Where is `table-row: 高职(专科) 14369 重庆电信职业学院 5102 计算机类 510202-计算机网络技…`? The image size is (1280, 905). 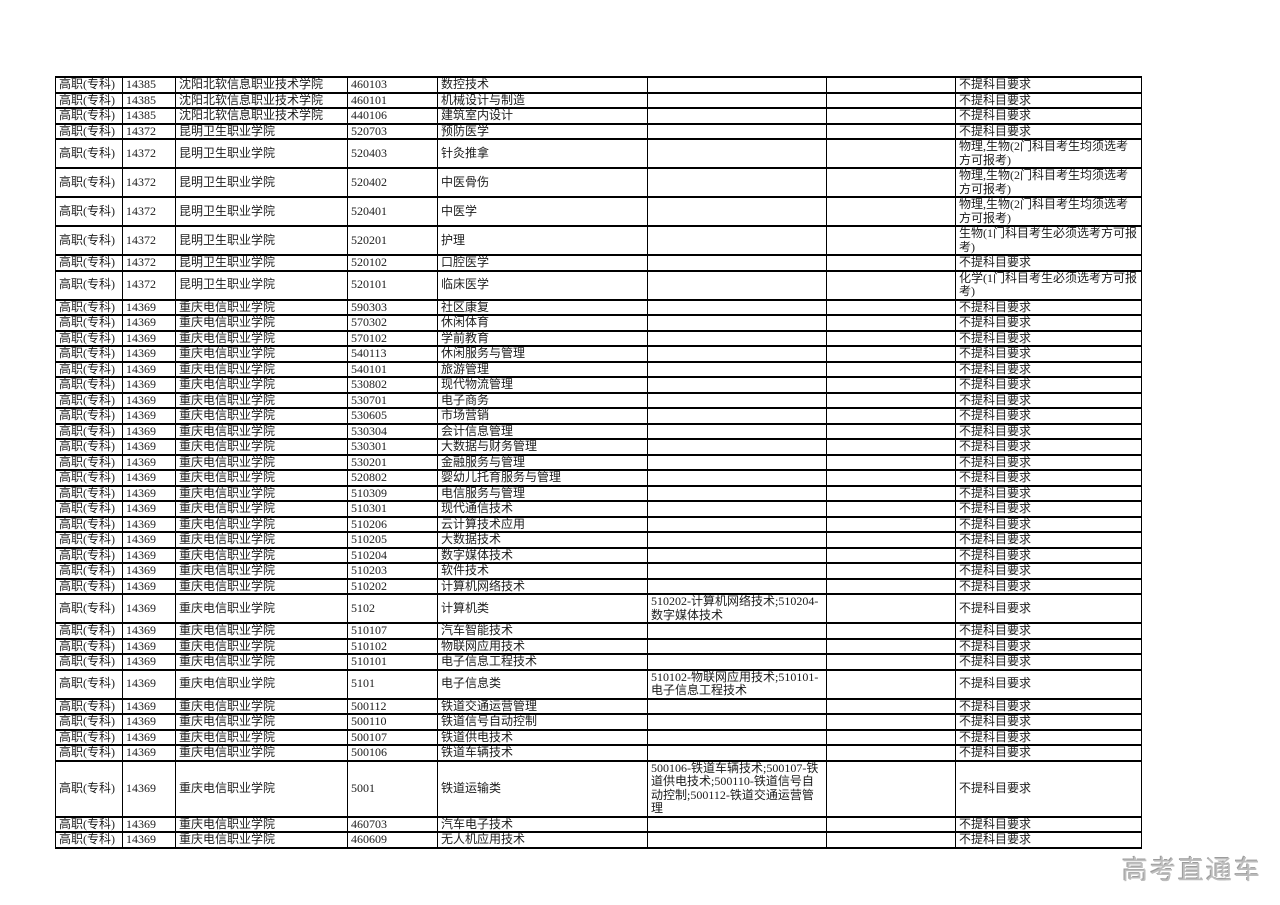
table-row: 高职(专科) 14369 重庆电信职业学院 5102 计算机类 510202-计算机网络技… is located at coordinates (598, 608).